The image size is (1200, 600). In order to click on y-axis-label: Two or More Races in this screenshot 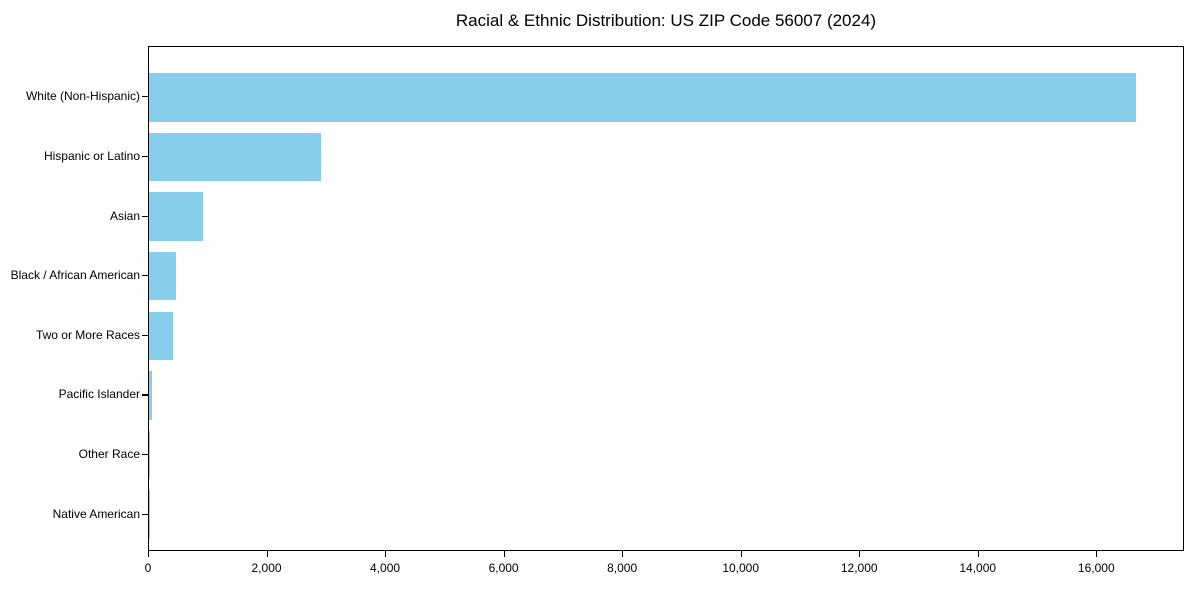, I will do `click(87, 334)`.